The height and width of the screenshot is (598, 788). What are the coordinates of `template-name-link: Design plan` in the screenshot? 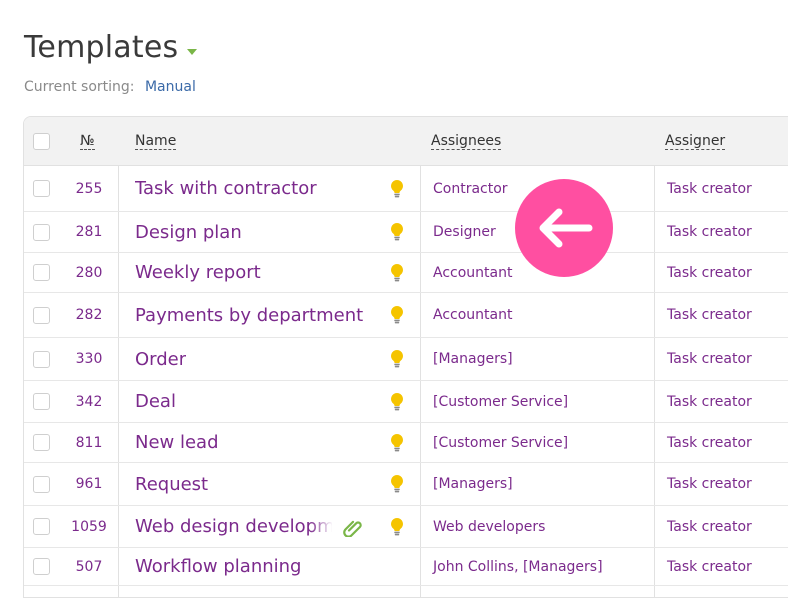 It's located at (188, 232).